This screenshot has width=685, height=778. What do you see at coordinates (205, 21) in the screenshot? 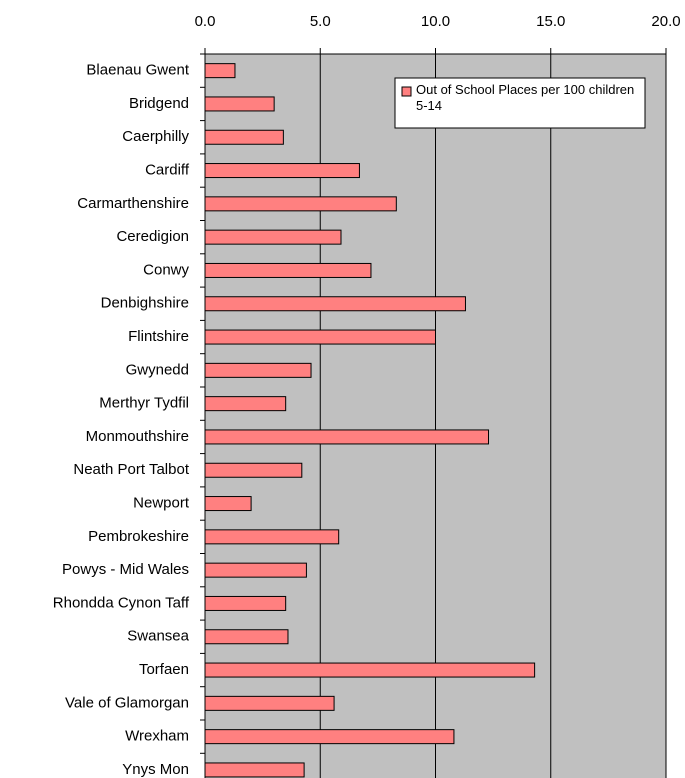
I see `x-tick-label: 0.0` at bounding box center [205, 21].